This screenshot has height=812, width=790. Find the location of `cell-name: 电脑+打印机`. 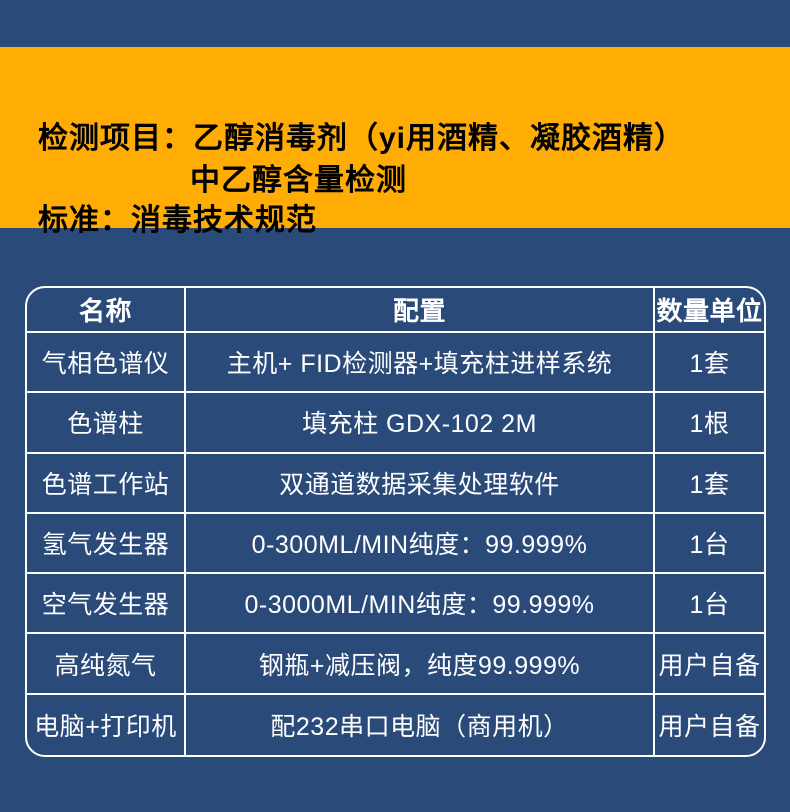

cell-name: 电脑+打印机 is located at coordinates (106, 724).